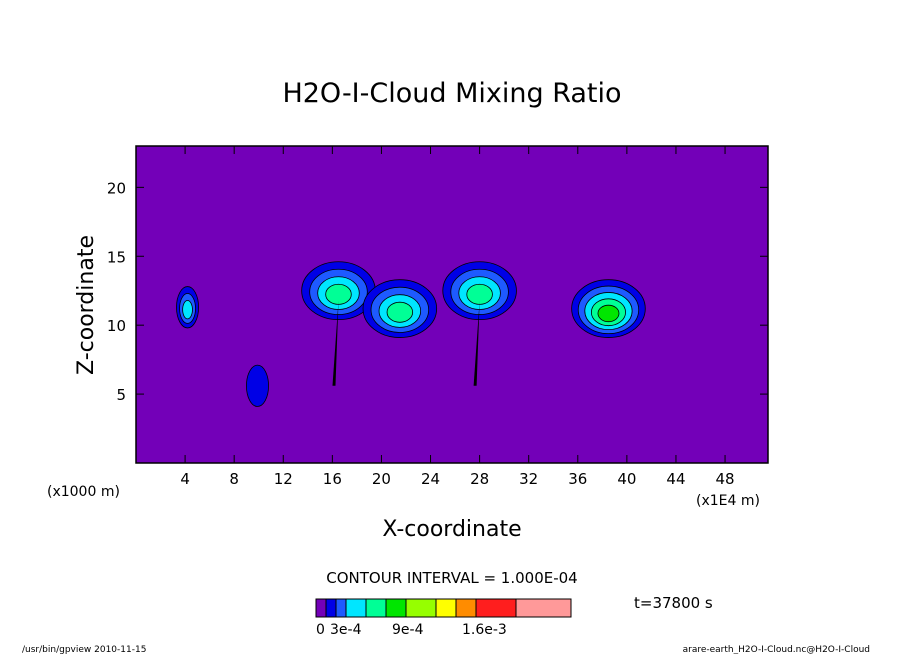  Describe the element at coordinates (116, 257) in the screenshot. I see `y-tick-label: 15` at that location.